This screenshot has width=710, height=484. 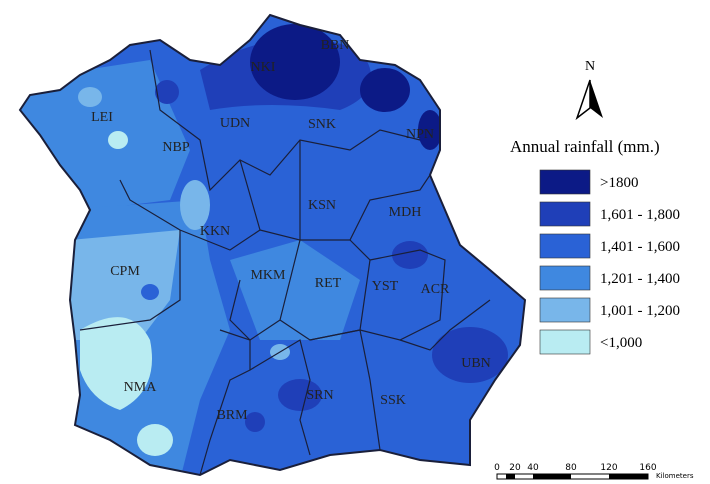 I want to click on scale-tick-label: 160, so click(x=647, y=468).